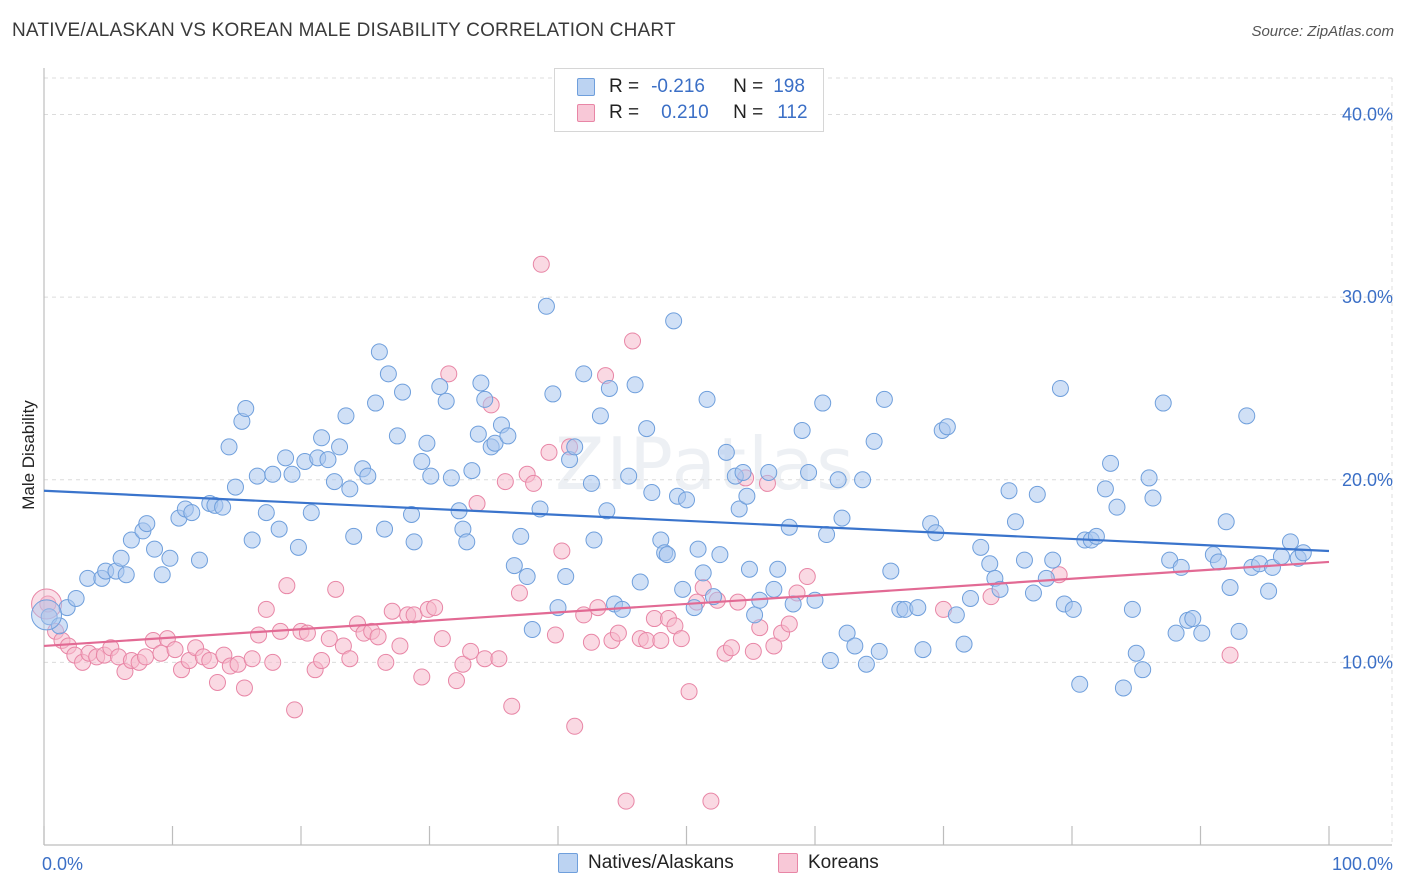  Describe the element at coordinates (678, 86) in the screenshot. I see `natives-r-value: -0.216` at that location.